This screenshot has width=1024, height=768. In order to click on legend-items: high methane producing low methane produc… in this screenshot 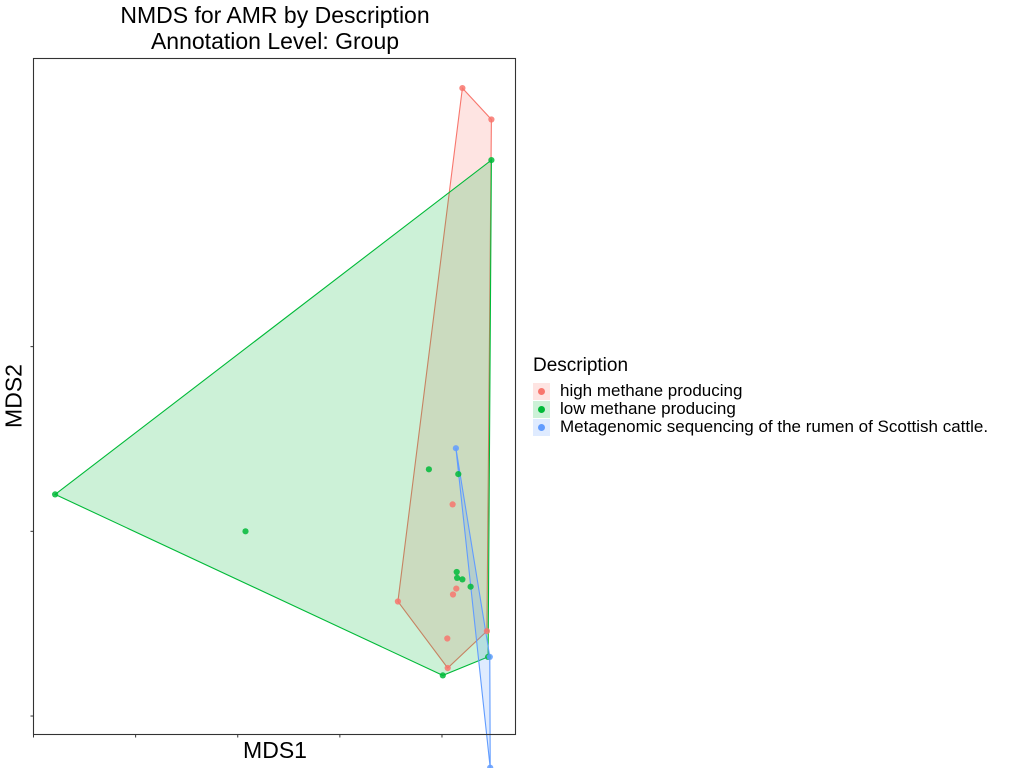, I will do `click(761, 408)`.